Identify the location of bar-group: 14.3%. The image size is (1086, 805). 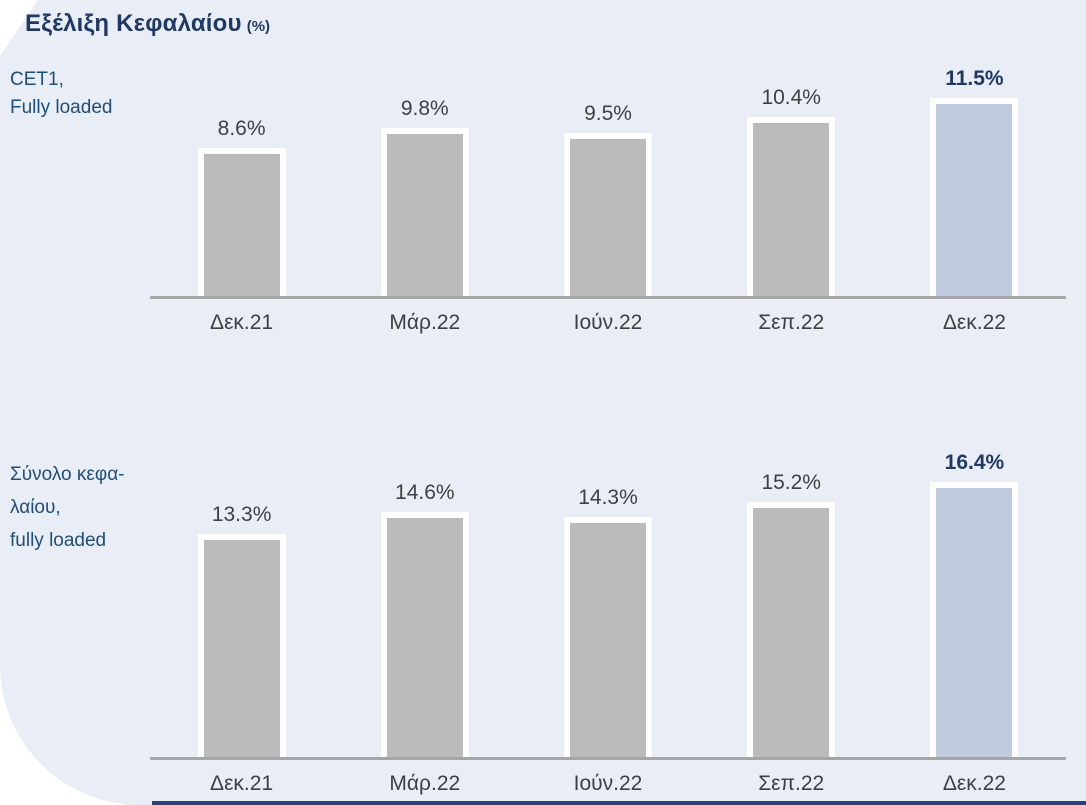
(607, 621).